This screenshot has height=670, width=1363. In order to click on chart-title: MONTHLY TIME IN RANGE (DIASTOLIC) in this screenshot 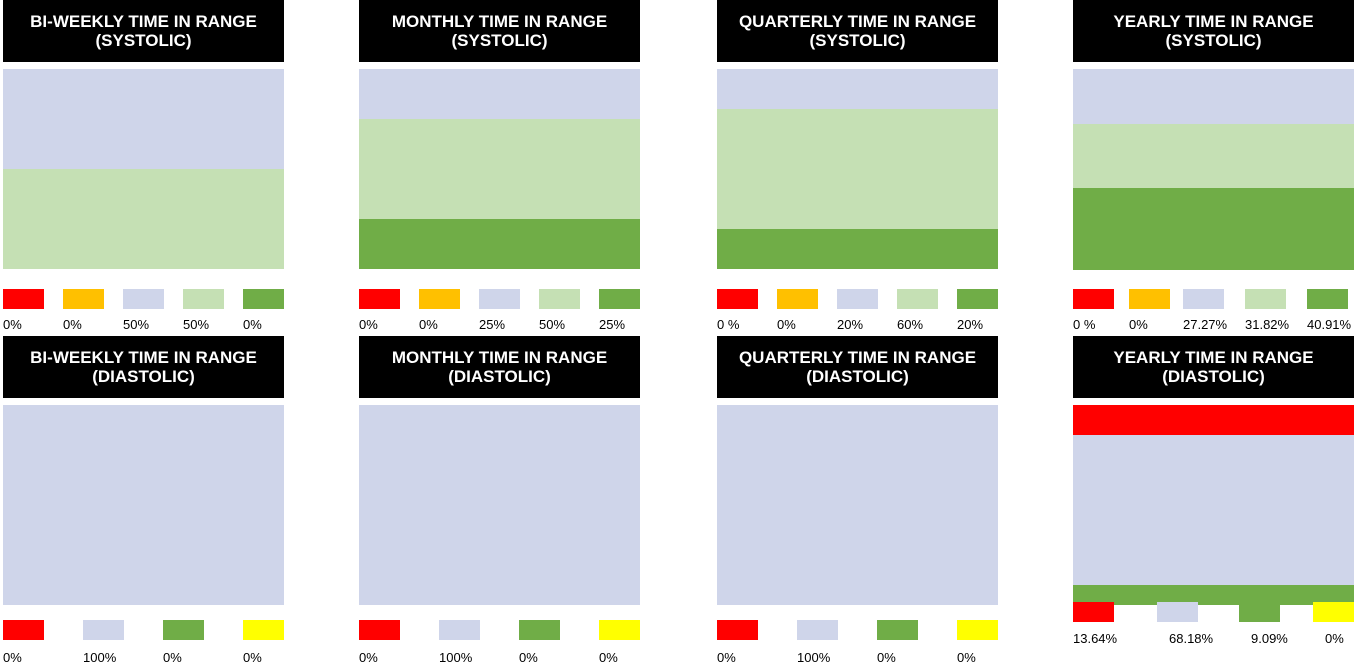, I will do `click(499, 367)`.